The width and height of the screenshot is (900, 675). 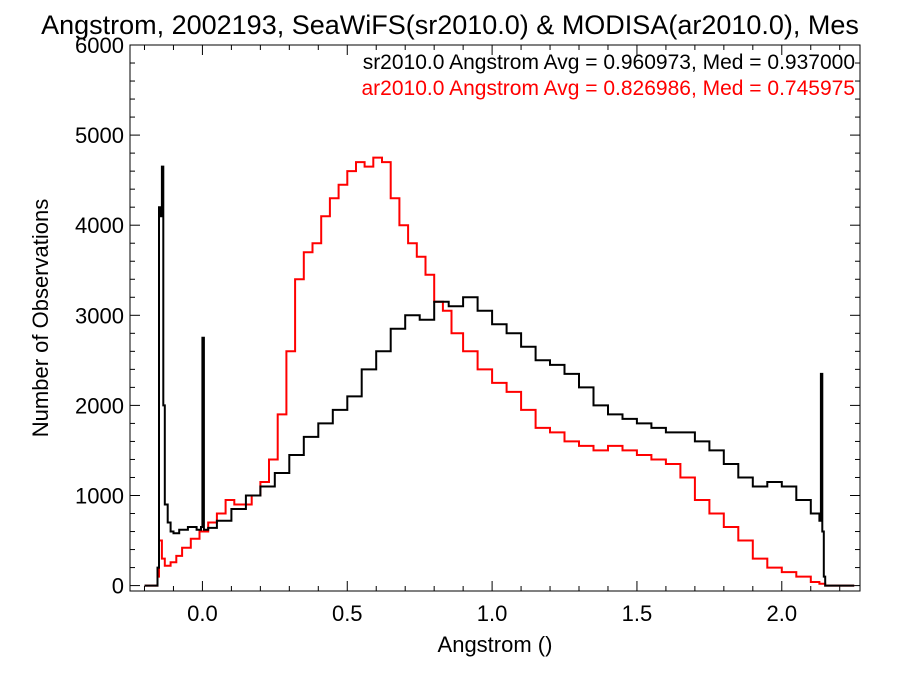 What do you see at coordinates (118, 586) in the screenshot?
I see `y-tick-label: 0` at bounding box center [118, 586].